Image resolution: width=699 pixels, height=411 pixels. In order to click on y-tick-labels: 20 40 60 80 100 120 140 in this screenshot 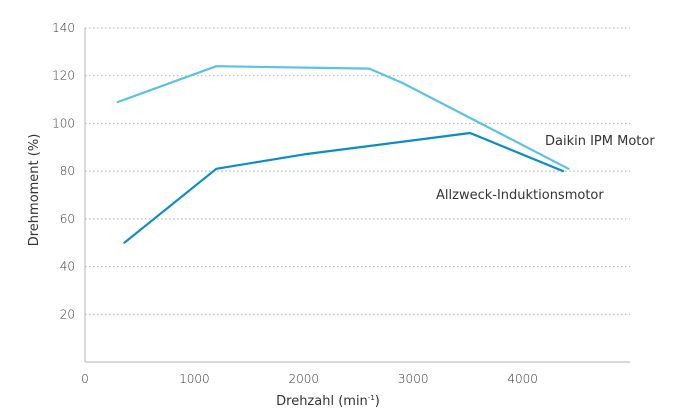, I will do `click(63, 171)`.